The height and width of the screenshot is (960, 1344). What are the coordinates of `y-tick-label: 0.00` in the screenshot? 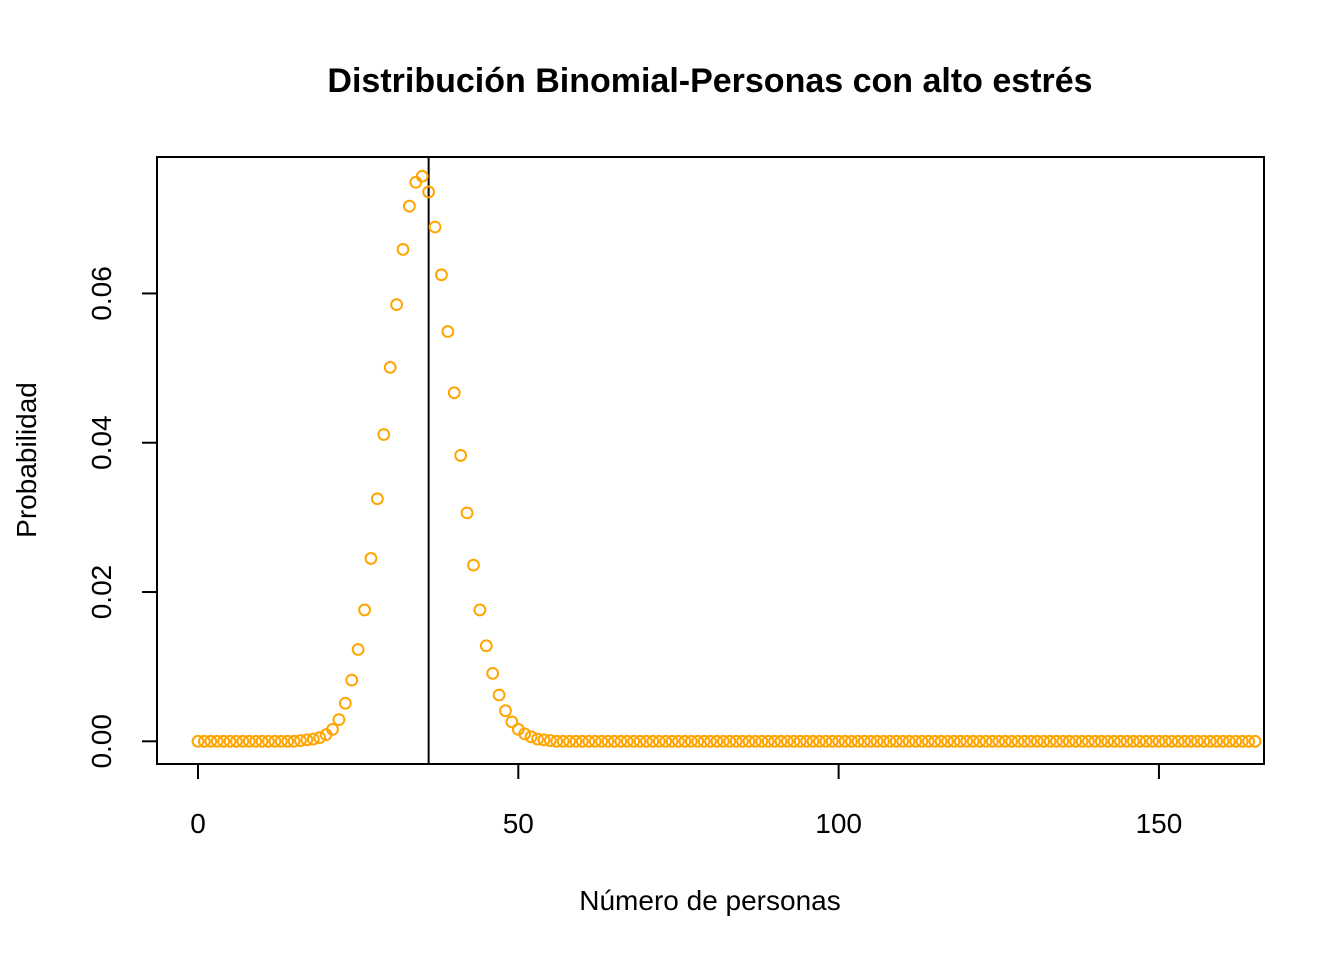 It's located at (101, 741).